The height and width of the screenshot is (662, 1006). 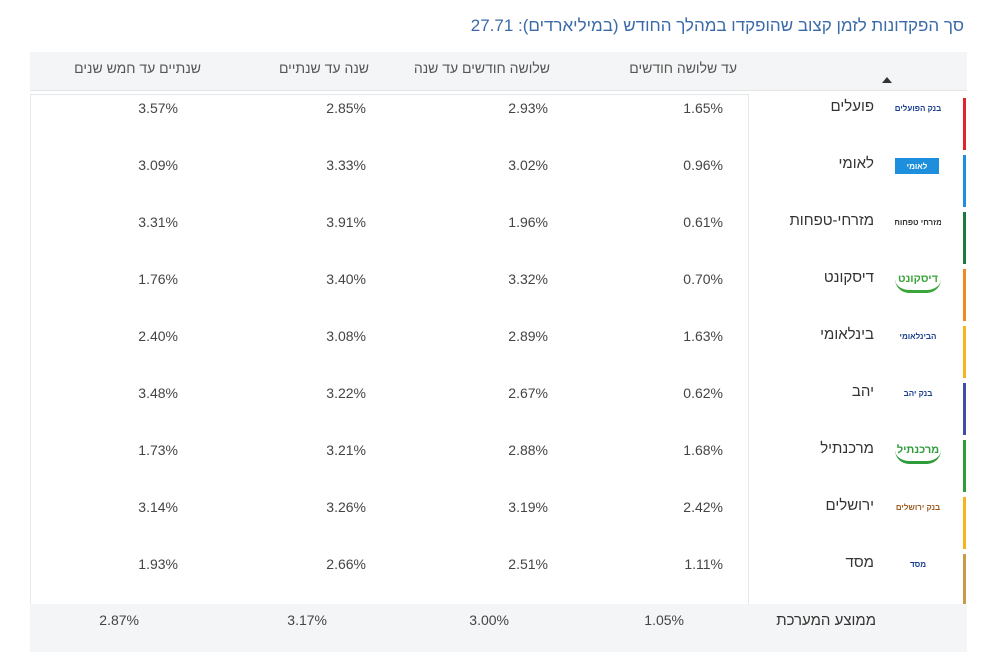 What do you see at coordinates (346, 222) in the screenshot?
I see `rate-cell-c3: 3.91%` at bounding box center [346, 222].